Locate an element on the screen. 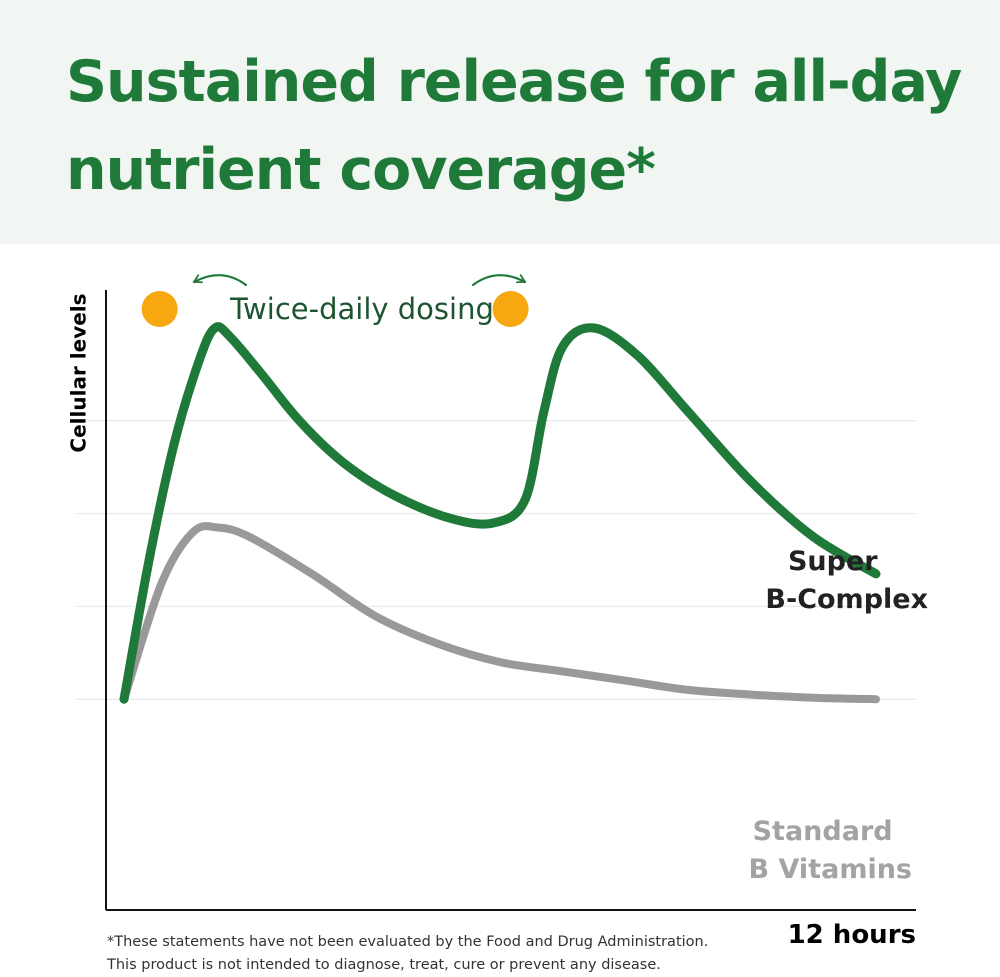 Image resolution: width=1000 pixels, height=977 pixels. dose-markers is located at coordinates (335, 309).